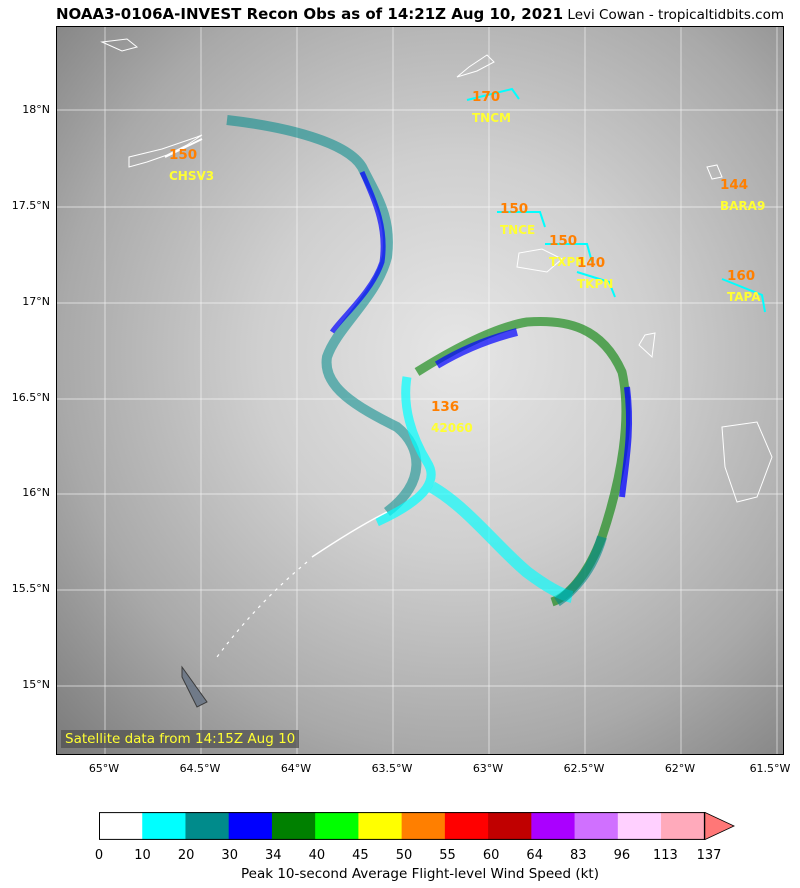 Image resolution: width=800 pixels, height=888 pixels. I want to click on lat-label-15-5: 15.5°N, so click(30, 588).